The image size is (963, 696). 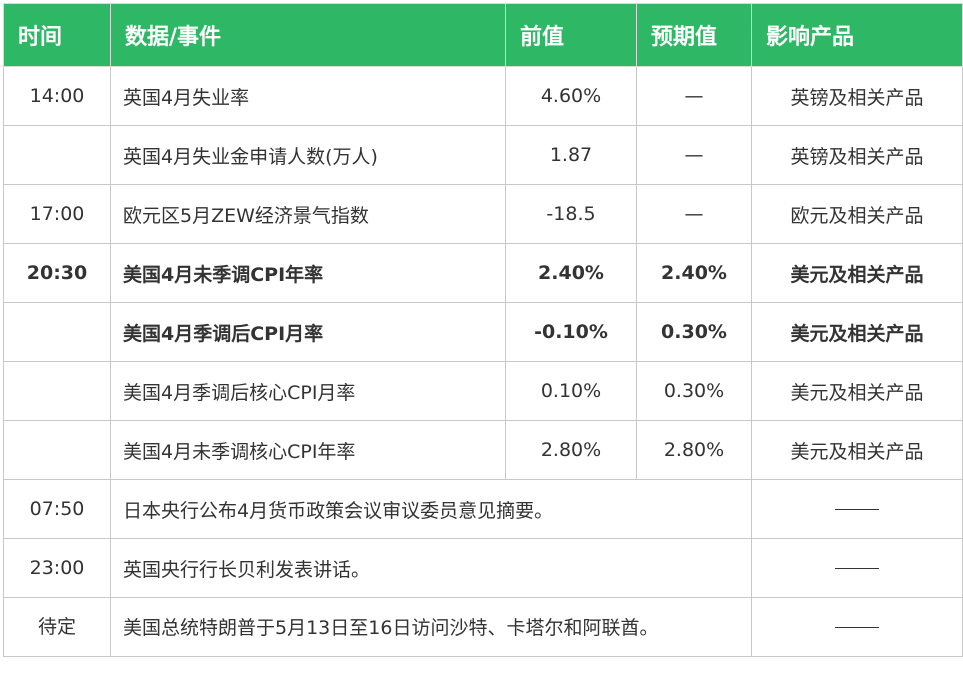 What do you see at coordinates (57, 35) in the screenshot?
I see `header-time: 时间` at bounding box center [57, 35].